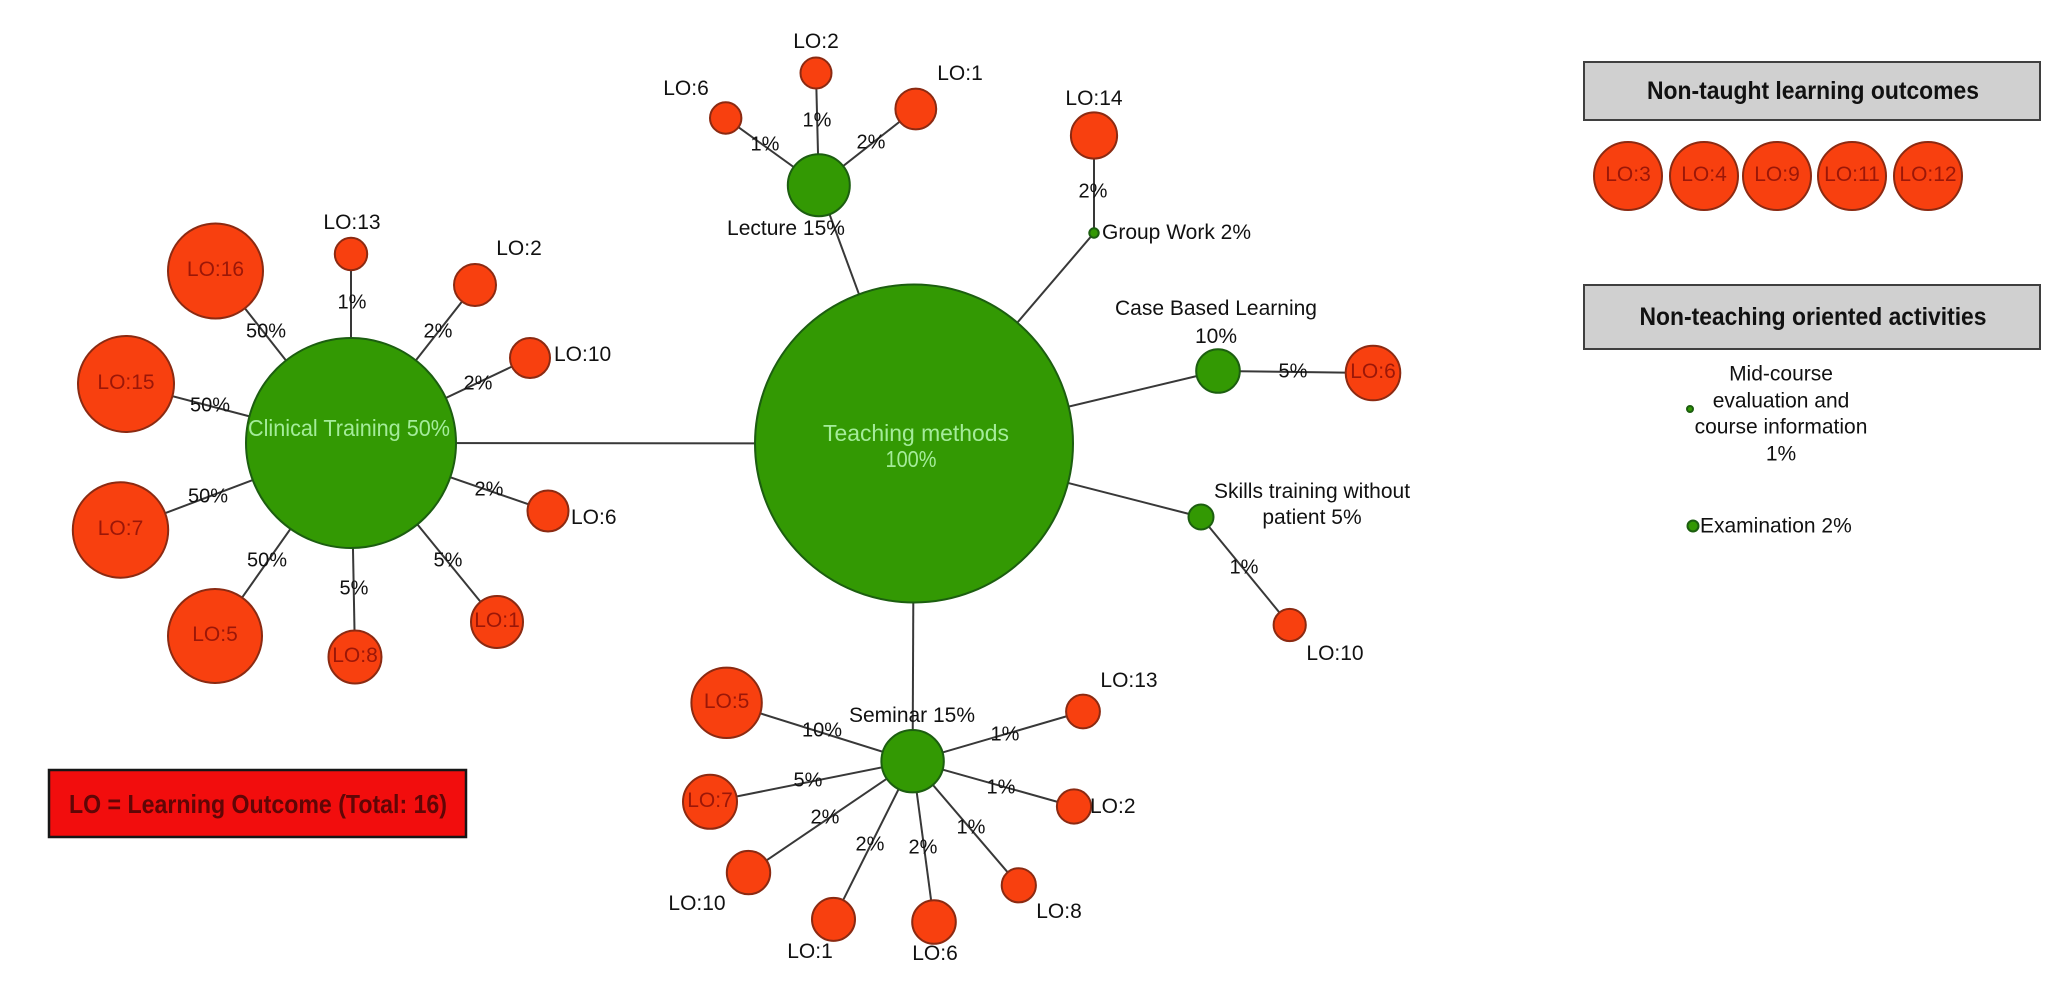 This screenshot has height=1001, width=2059. I want to click on svg-text: Examination 2%, so click(1776, 526).